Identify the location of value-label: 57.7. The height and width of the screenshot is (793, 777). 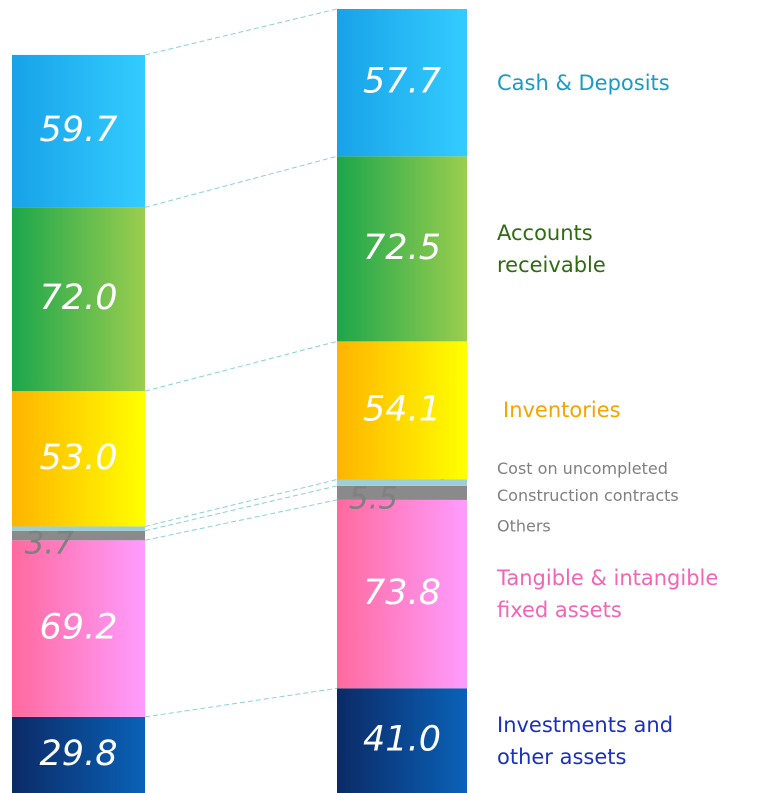
(402, 82).